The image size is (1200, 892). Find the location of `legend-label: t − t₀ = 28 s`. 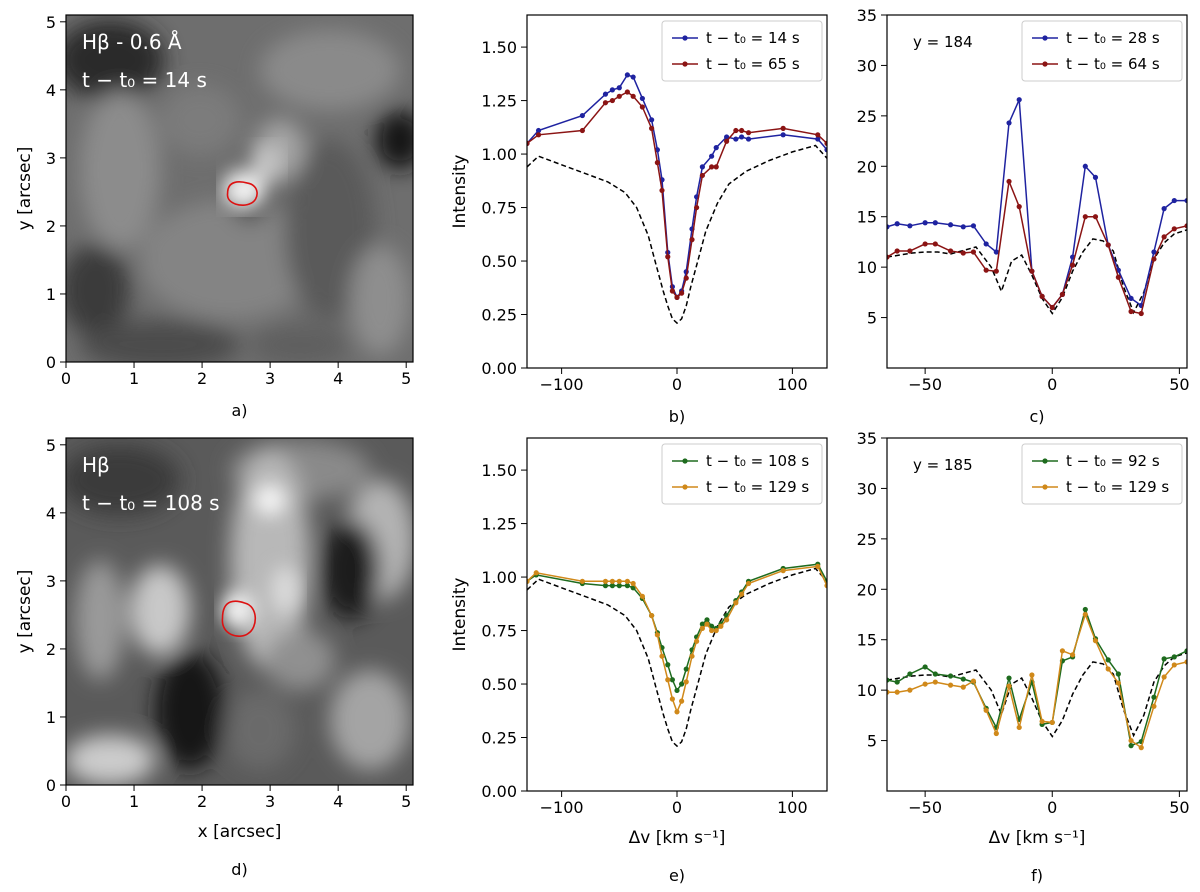

legend-label: t − t₀ = 28 s is located at coordinates (1113, 38).